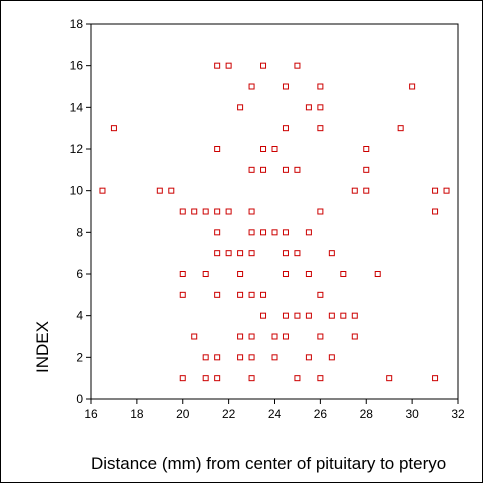  I want to click on y-tick-label: 12, so click(77, 149).